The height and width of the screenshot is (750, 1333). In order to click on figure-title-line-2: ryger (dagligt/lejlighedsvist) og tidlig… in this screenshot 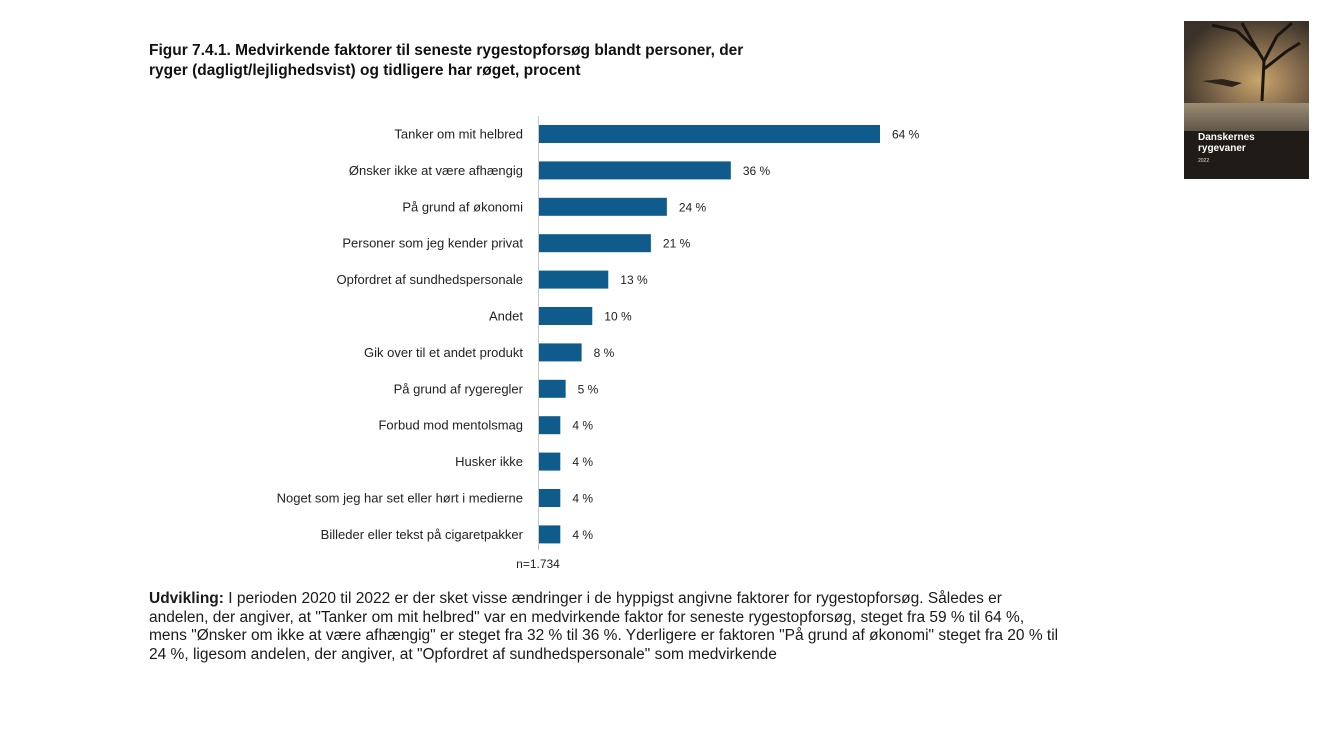, I will do `click(365, 70)`.